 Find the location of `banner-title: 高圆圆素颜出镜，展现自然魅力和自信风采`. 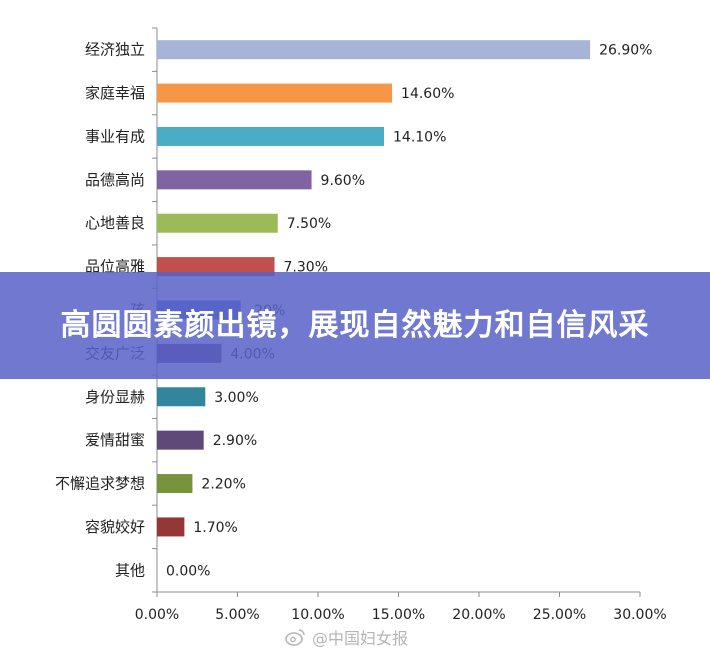

banner-title: 高圆圆素颜出镜，展现自然魅力和自信风采 is located at coordinates (355, 325).